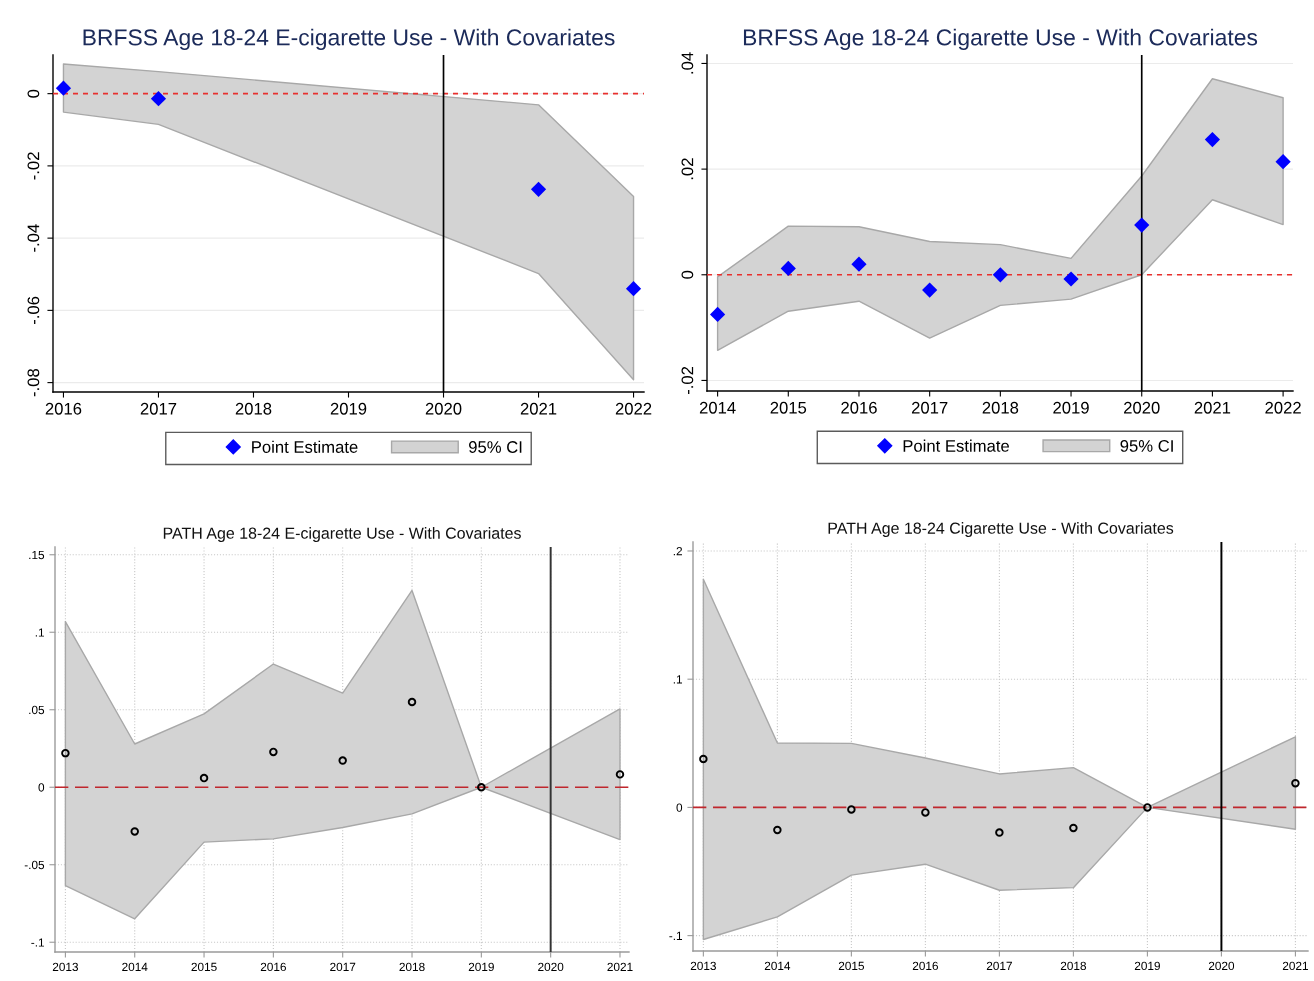 The width and height of the screenshot is (1314, 981). I want to click on y-tick-label: .04, so click(687, 63).